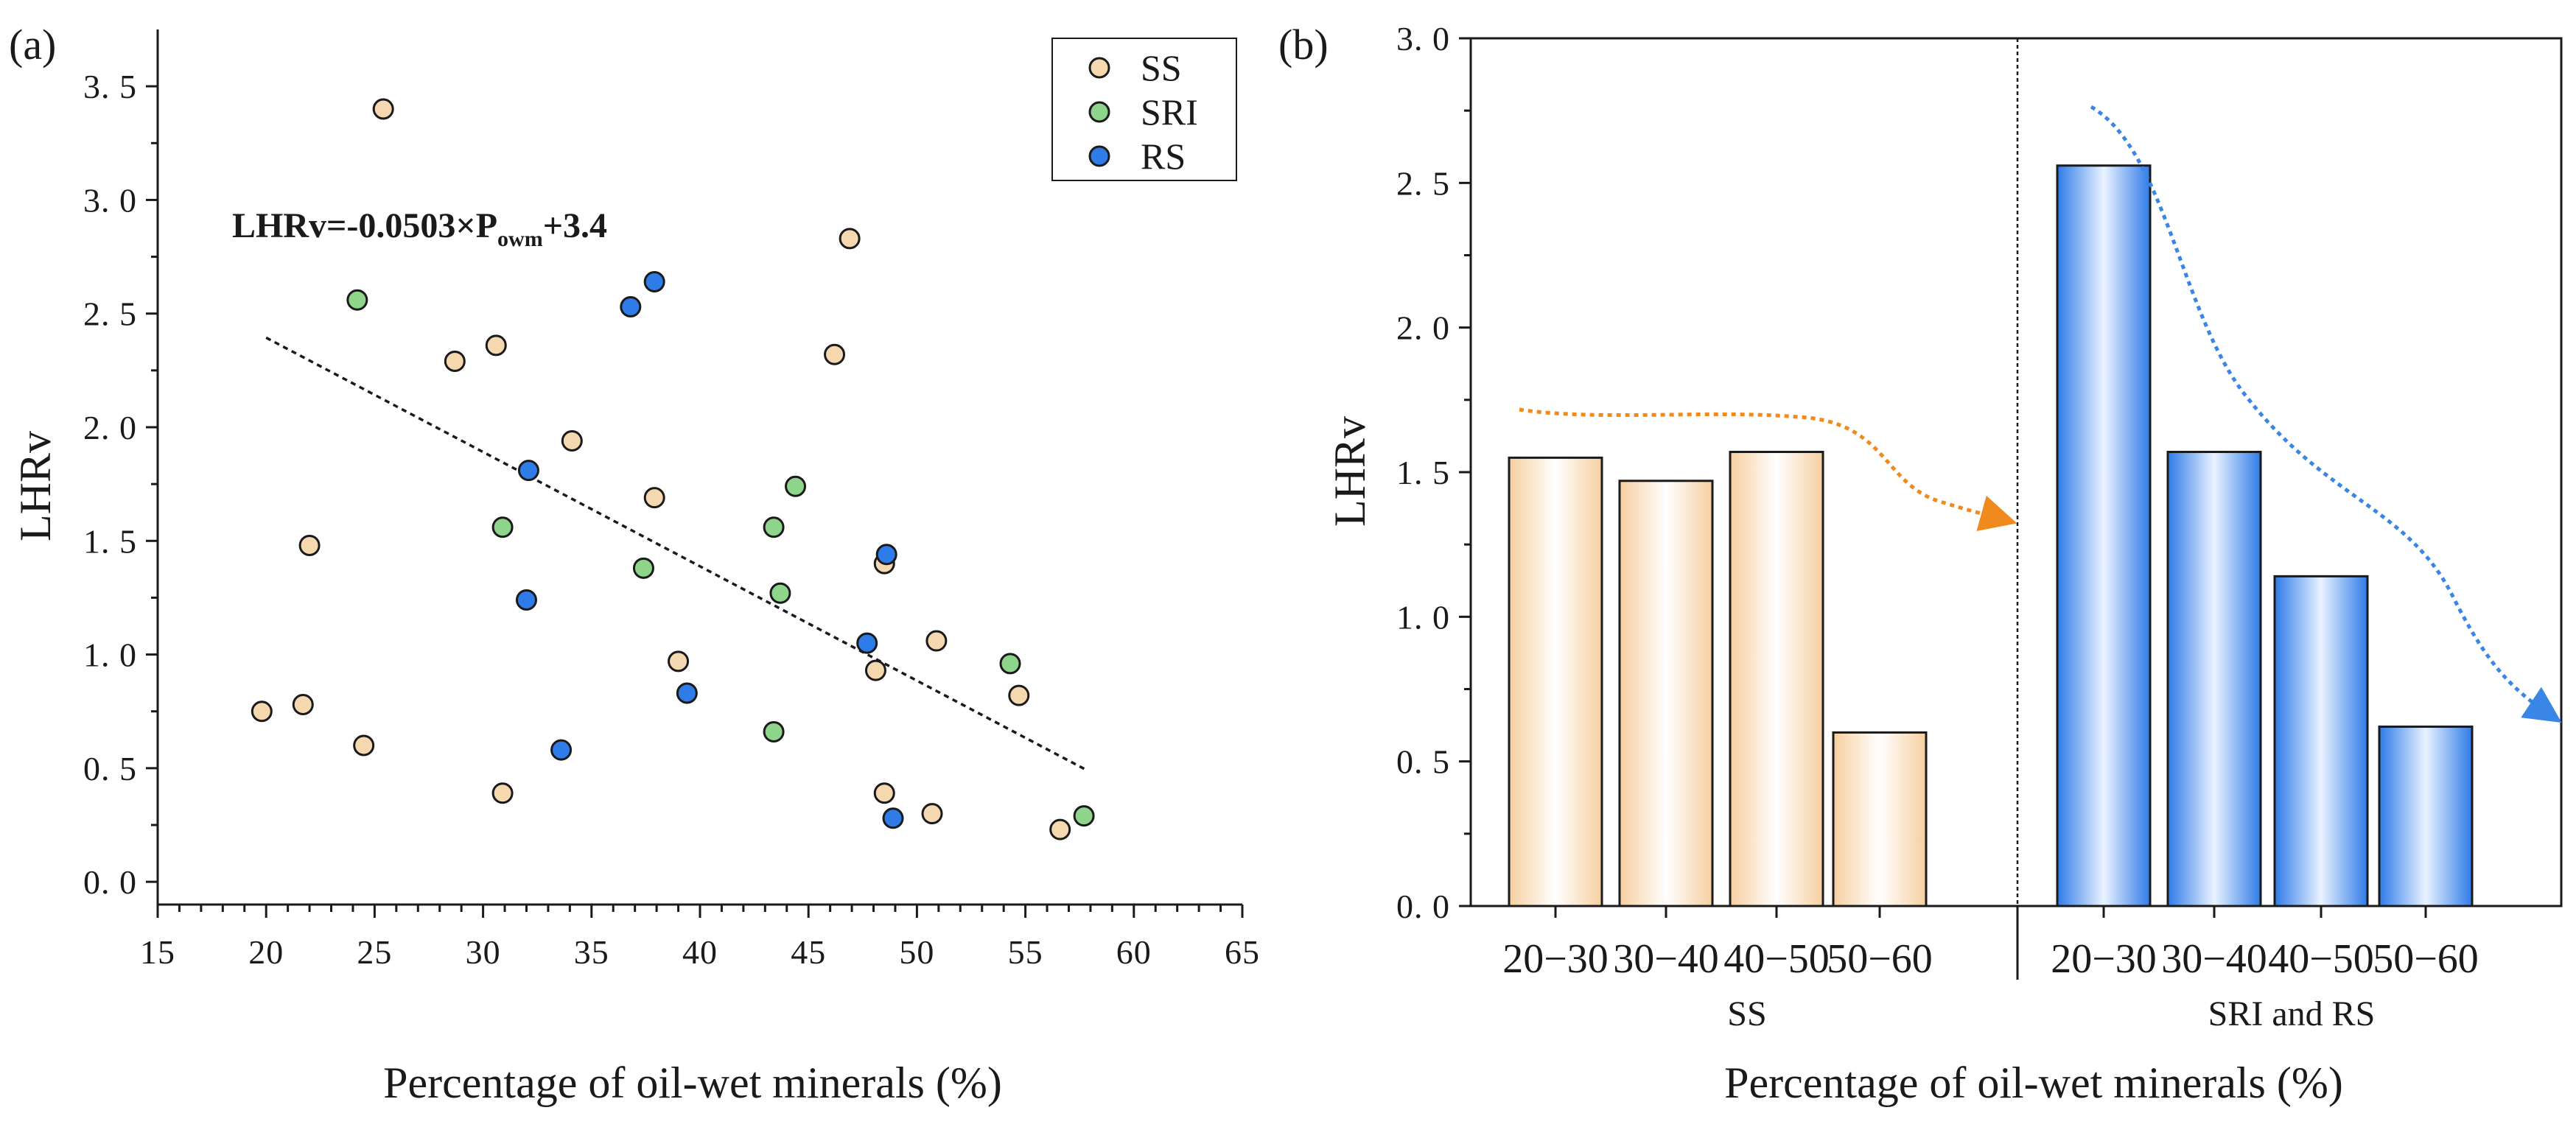 This screenshot has width=2576, height=1127. Describe the element at coordinates (520, 239) in the screenshot. I see `equation-subscript: owm` at that location.